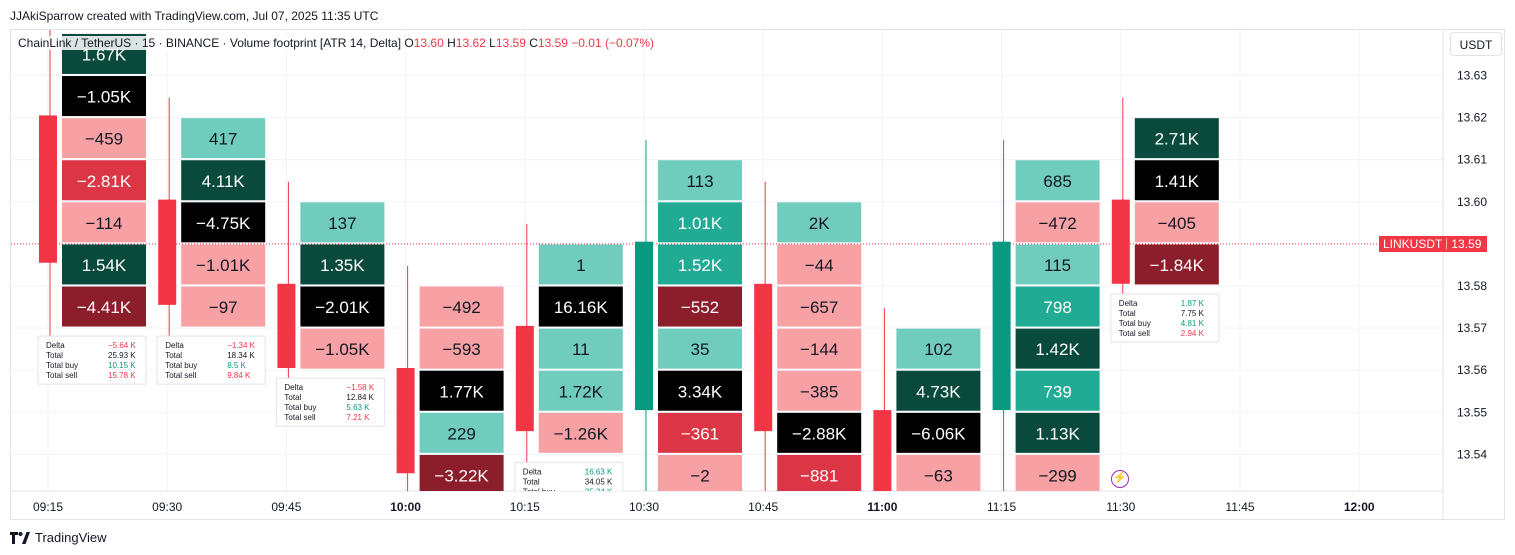 The height and width of the screenshot is (555, 1515). I want to click on bar-stats-bg, so click(330, 402).